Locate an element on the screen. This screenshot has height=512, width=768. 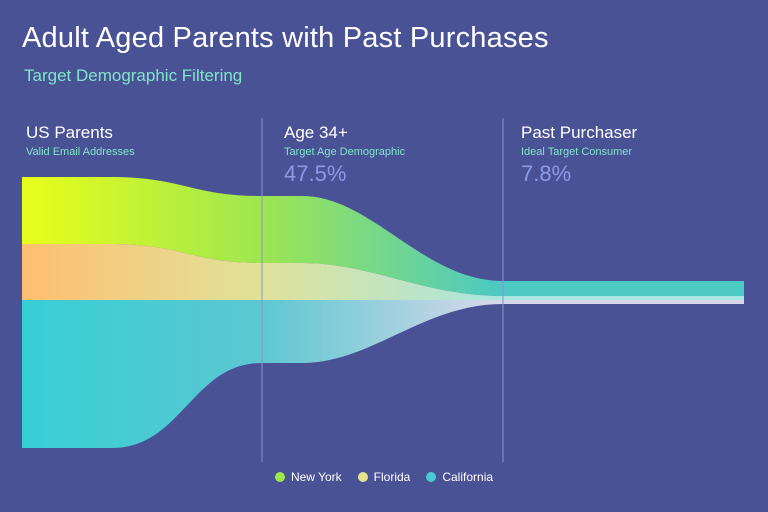
legend-item-florida: Florida is located at coordinates (384, 477).